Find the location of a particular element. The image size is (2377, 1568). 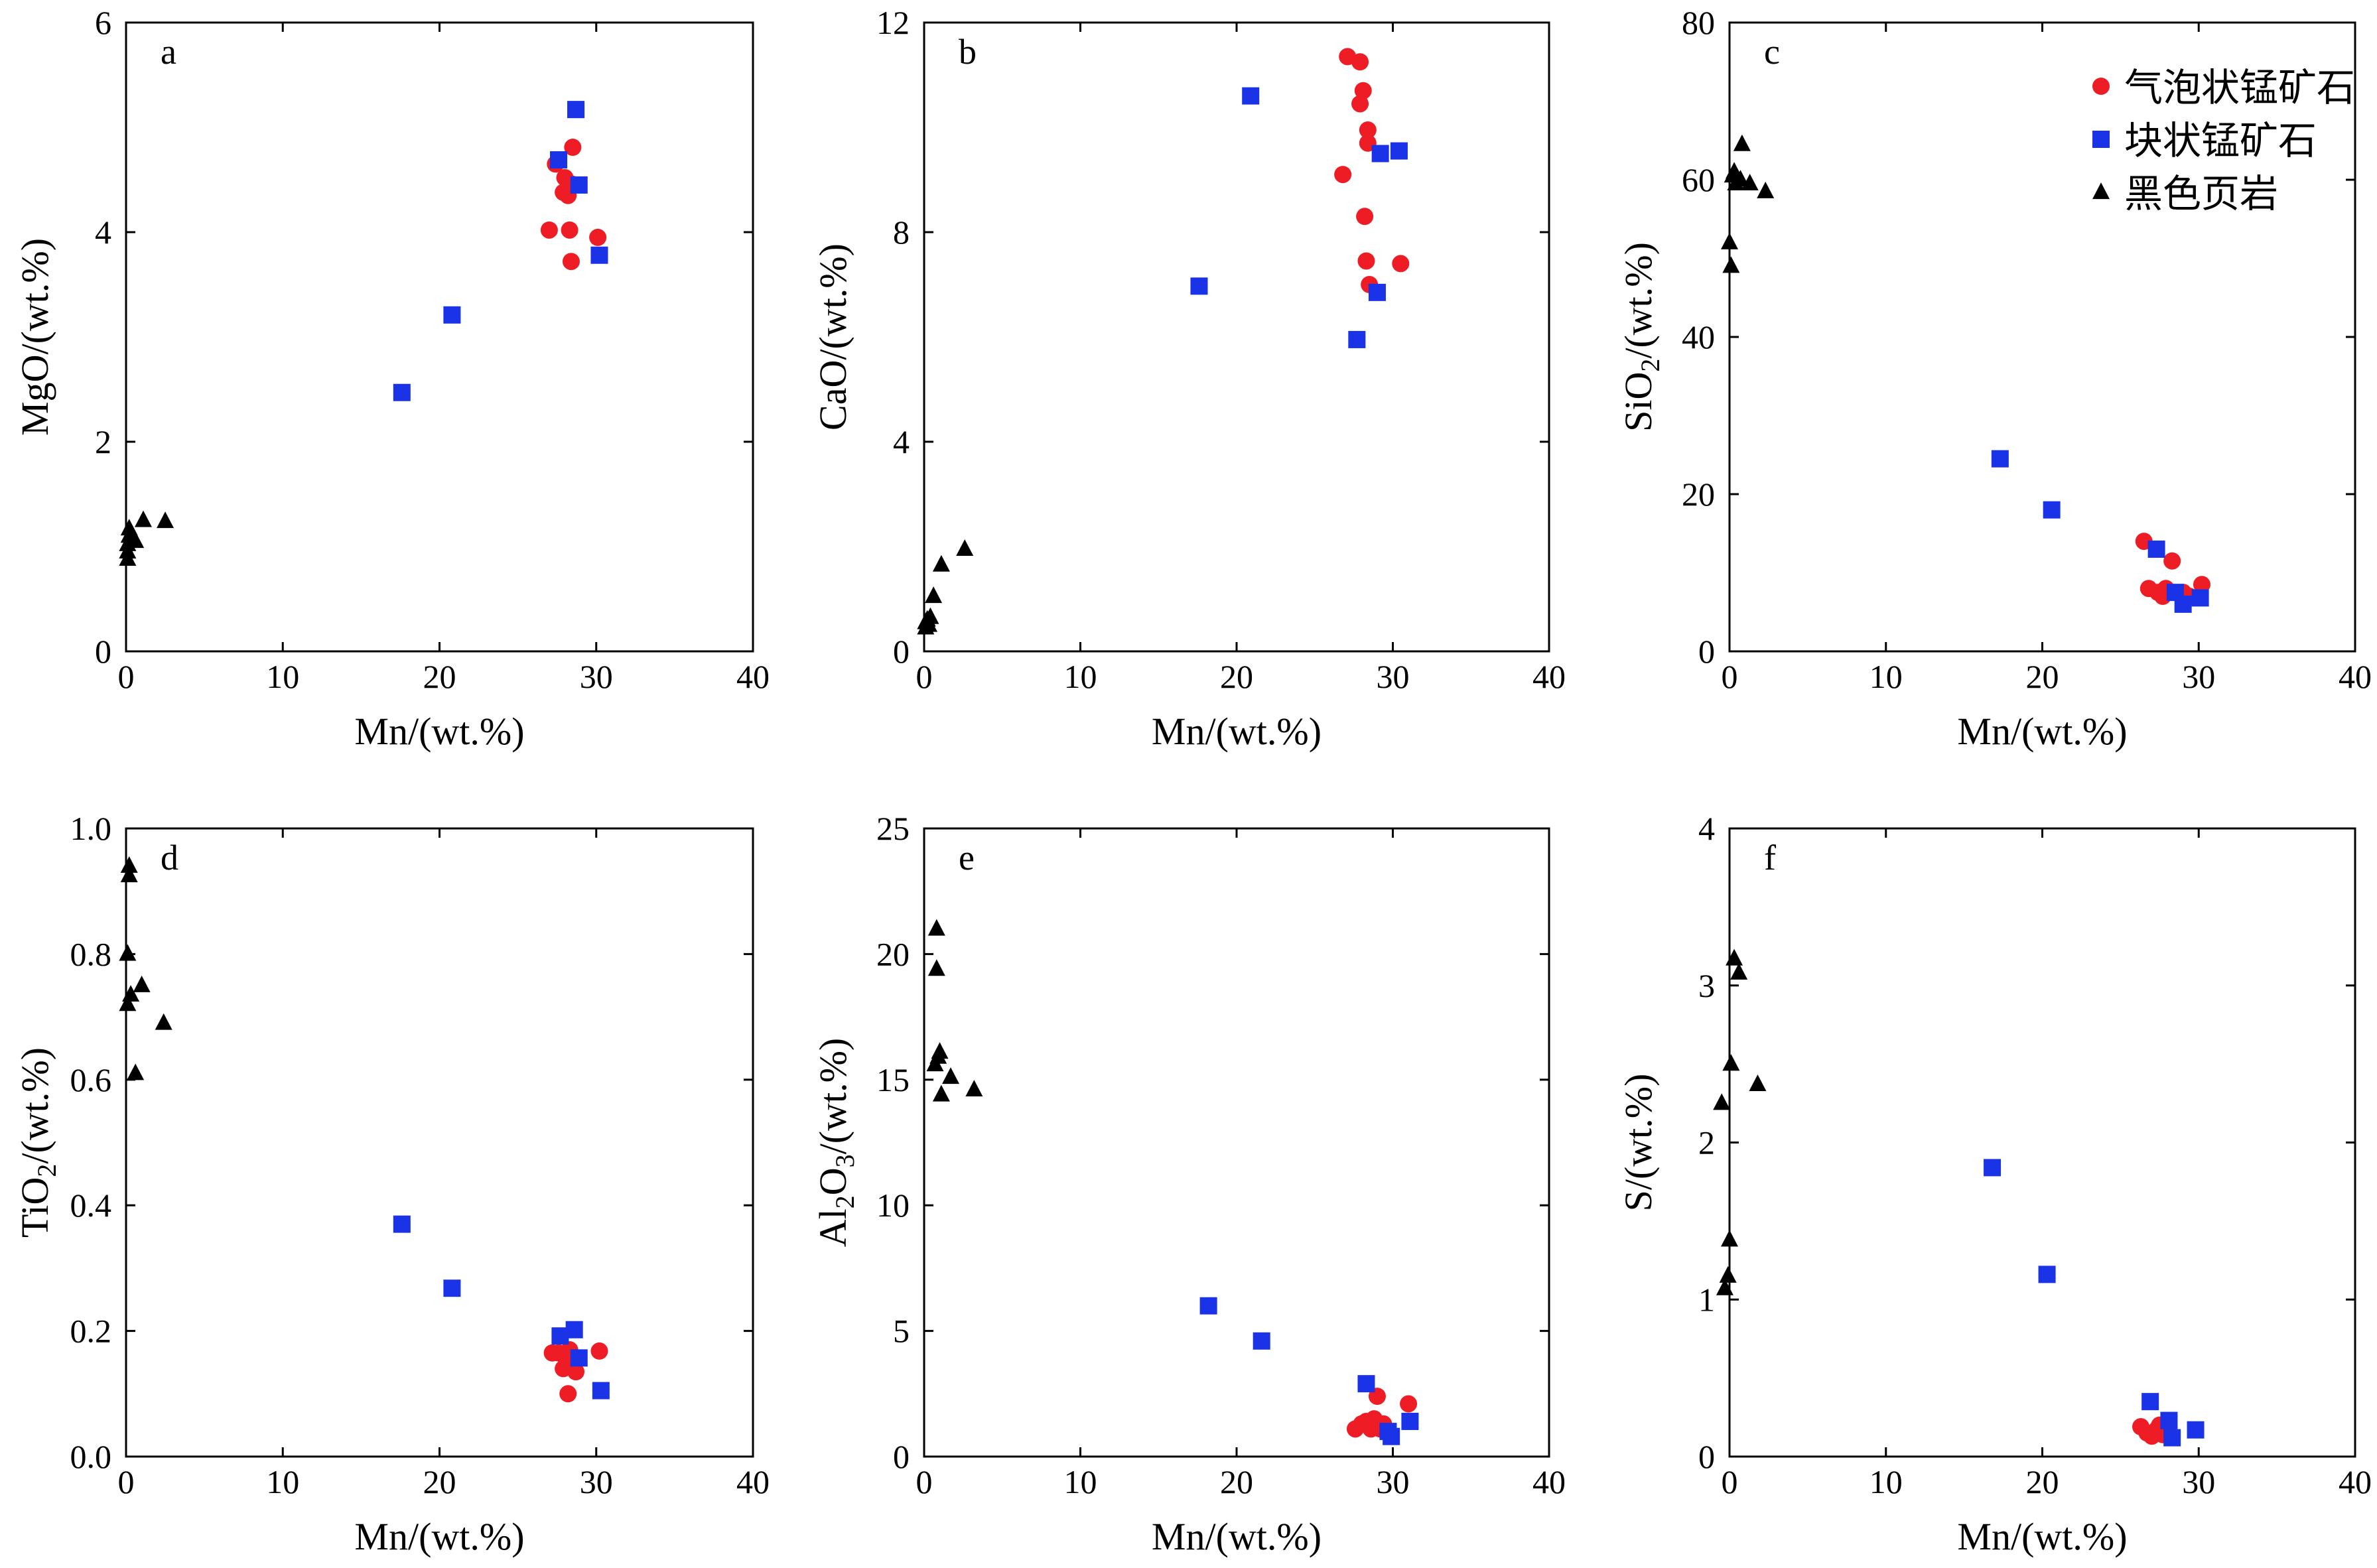

legend-marker-massive is located at coordinates (2101, 139).